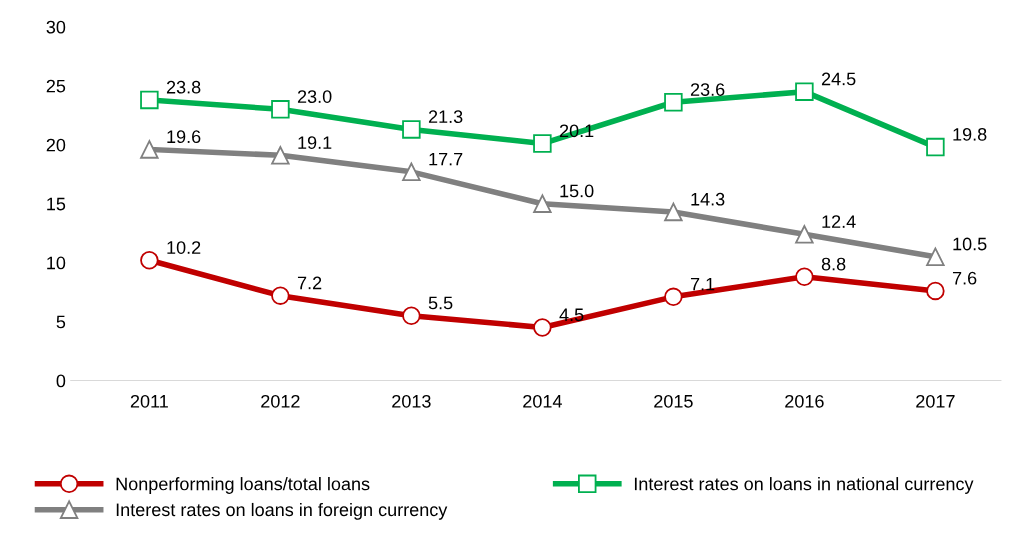 Image resolution: width=1011 pixels, height=536 pixels. Describe the element at coordinates (577, 191) in the screenshot. I see `data-label: 15.0` at that location.